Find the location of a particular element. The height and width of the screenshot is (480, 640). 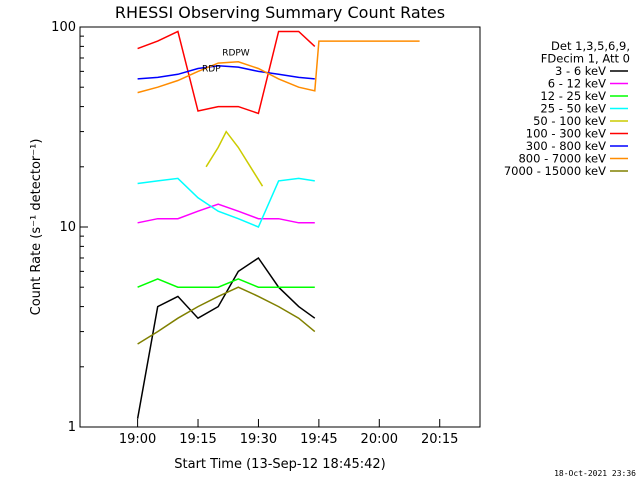

x-tick-label-5: 20:15 is located at coordinates (439, 439).